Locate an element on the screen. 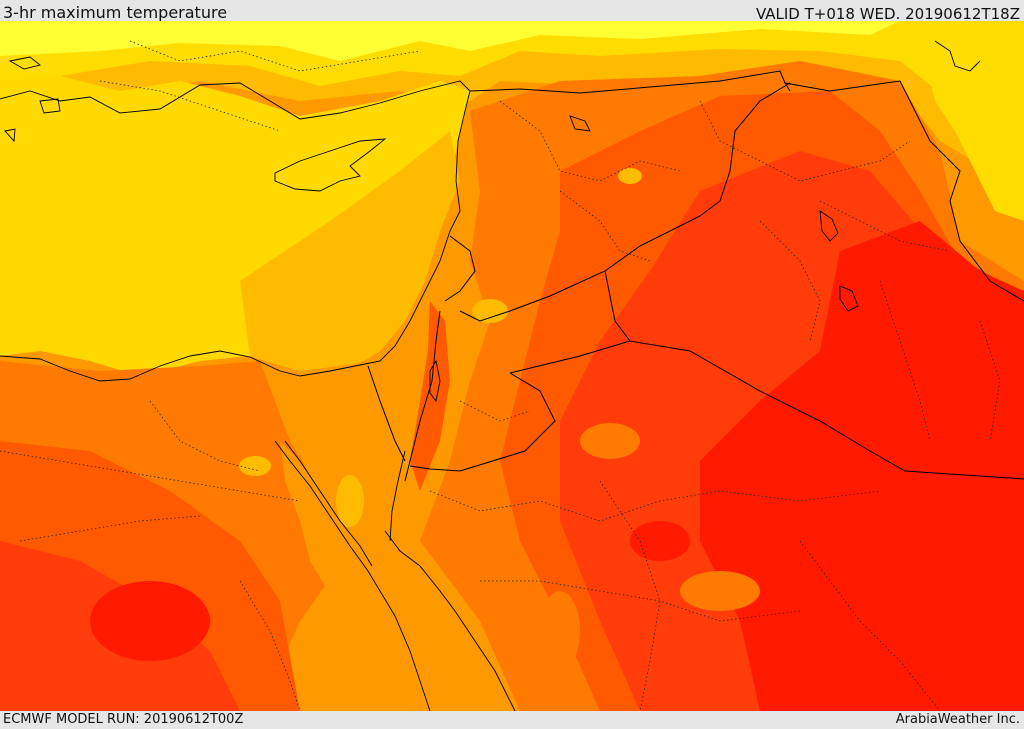 The image size is (1024, 729). levant-sea-warm is located at coordinates (350, 251).